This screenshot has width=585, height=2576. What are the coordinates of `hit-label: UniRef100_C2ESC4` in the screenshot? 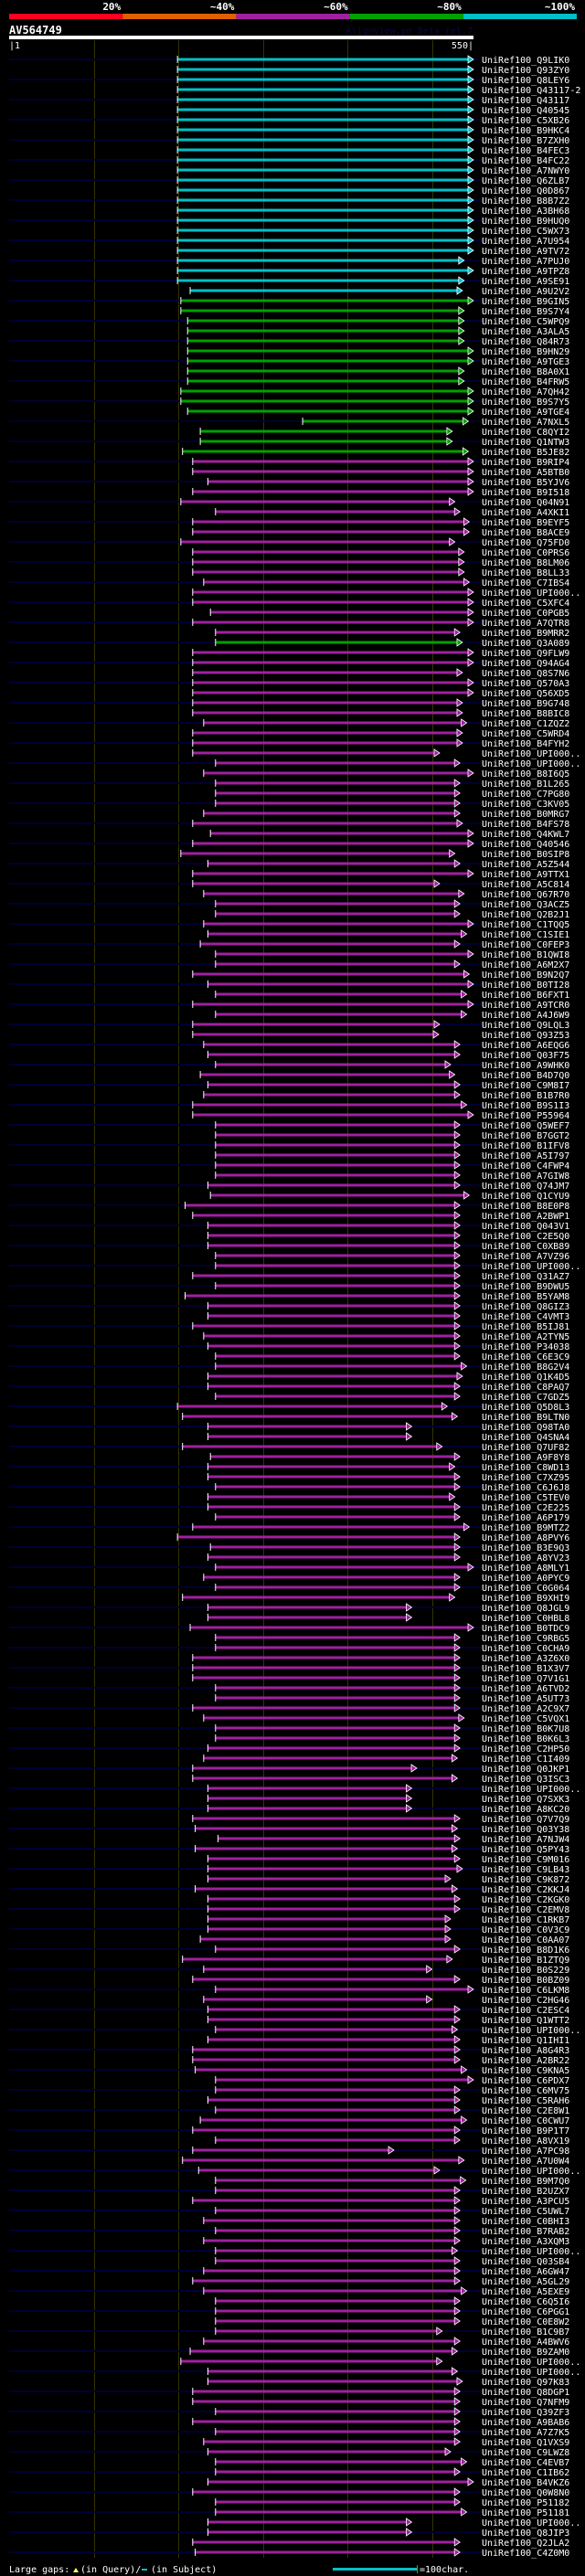 It's located at (525, 2011).